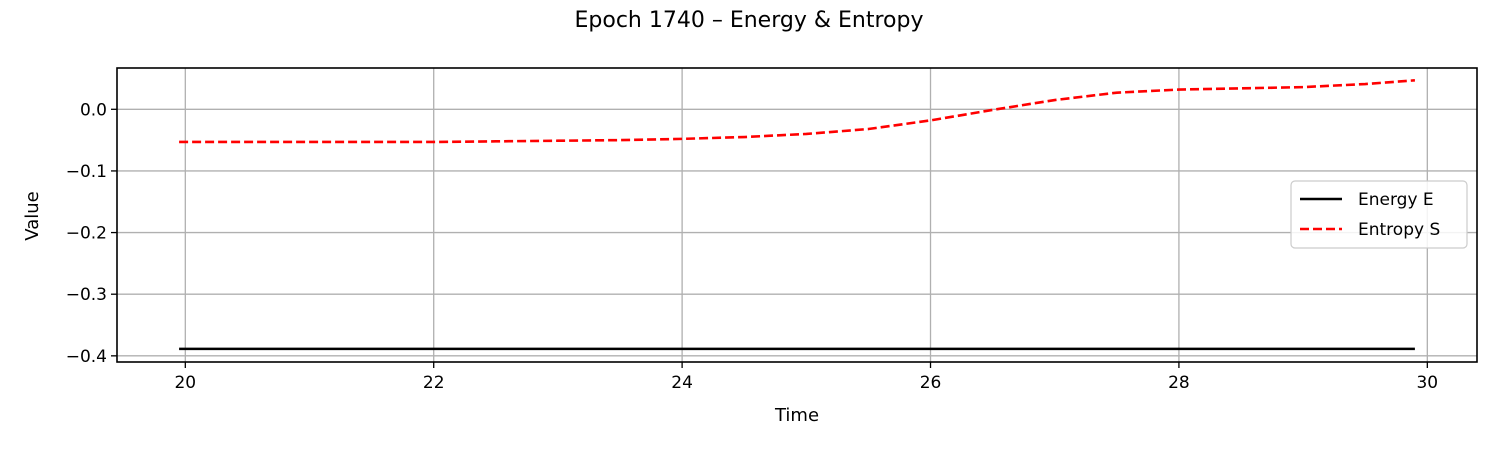 This screenshot has width=1500, height=454. Describe the element at coordinates (86, 357) in the screenshot. I see `y-tick-label: −0.4` at that location.